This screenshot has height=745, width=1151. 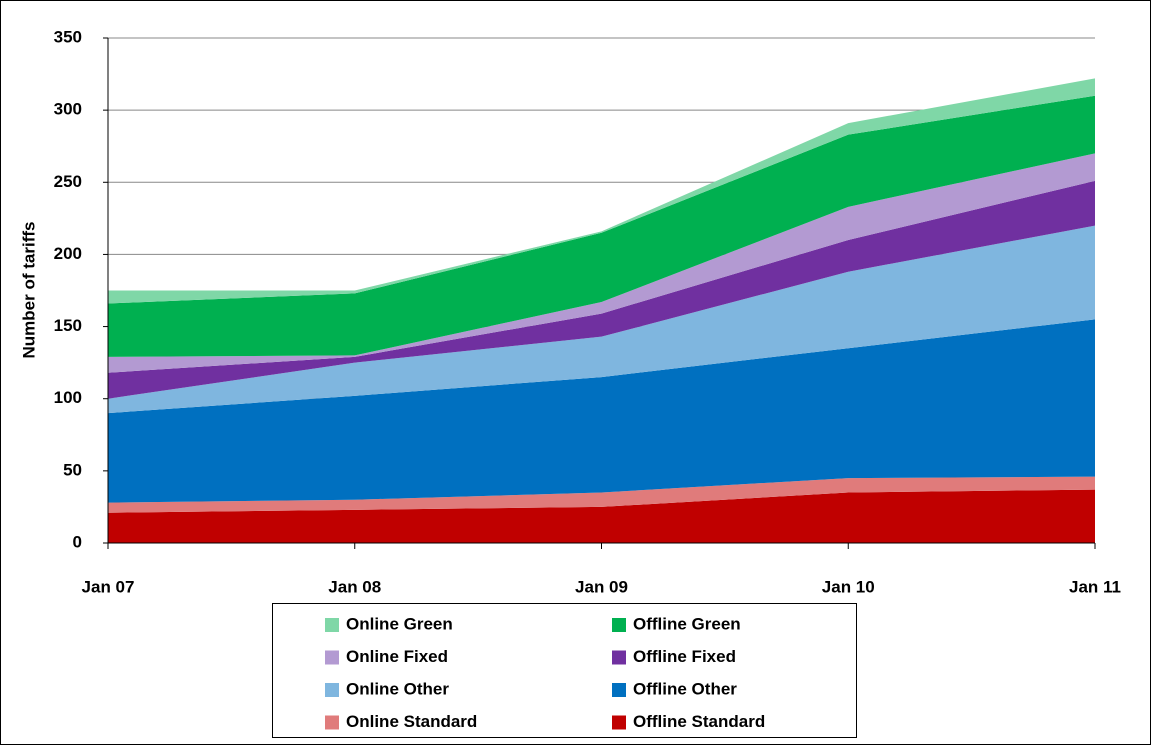 I want to click on y-axis-label: Number of tariffs, so click(x=28, y=290).